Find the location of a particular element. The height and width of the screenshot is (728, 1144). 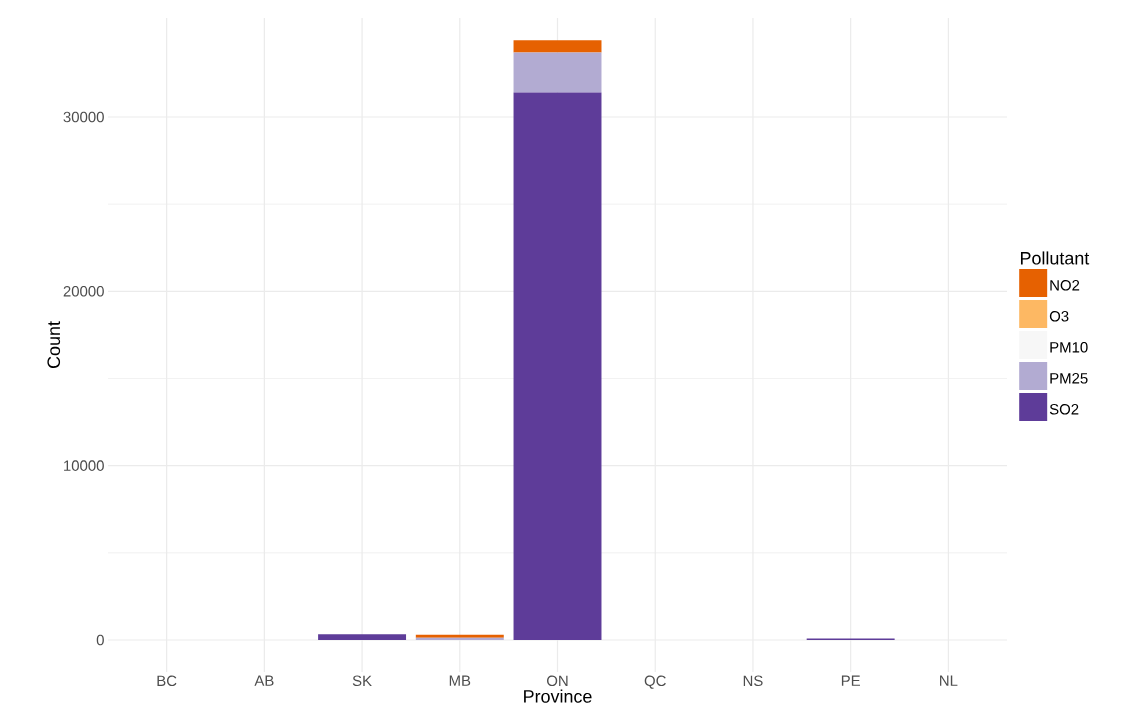

legend-title: Pollutant is located at coordinates (1055, 258).